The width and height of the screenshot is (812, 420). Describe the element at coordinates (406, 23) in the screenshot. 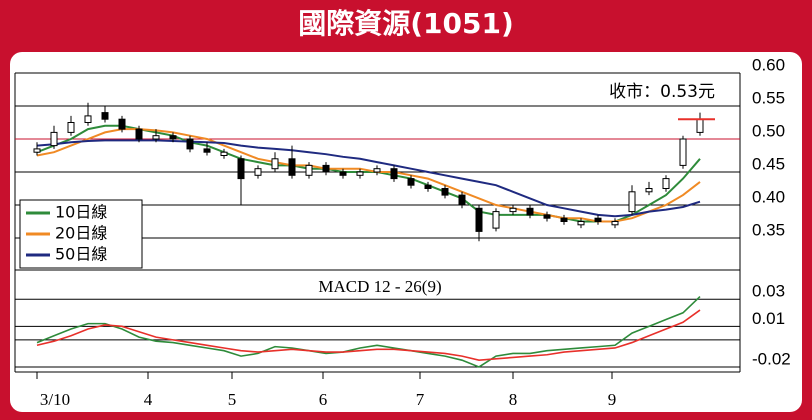

I see `chart-title: 國際資源(1051)` at that location.